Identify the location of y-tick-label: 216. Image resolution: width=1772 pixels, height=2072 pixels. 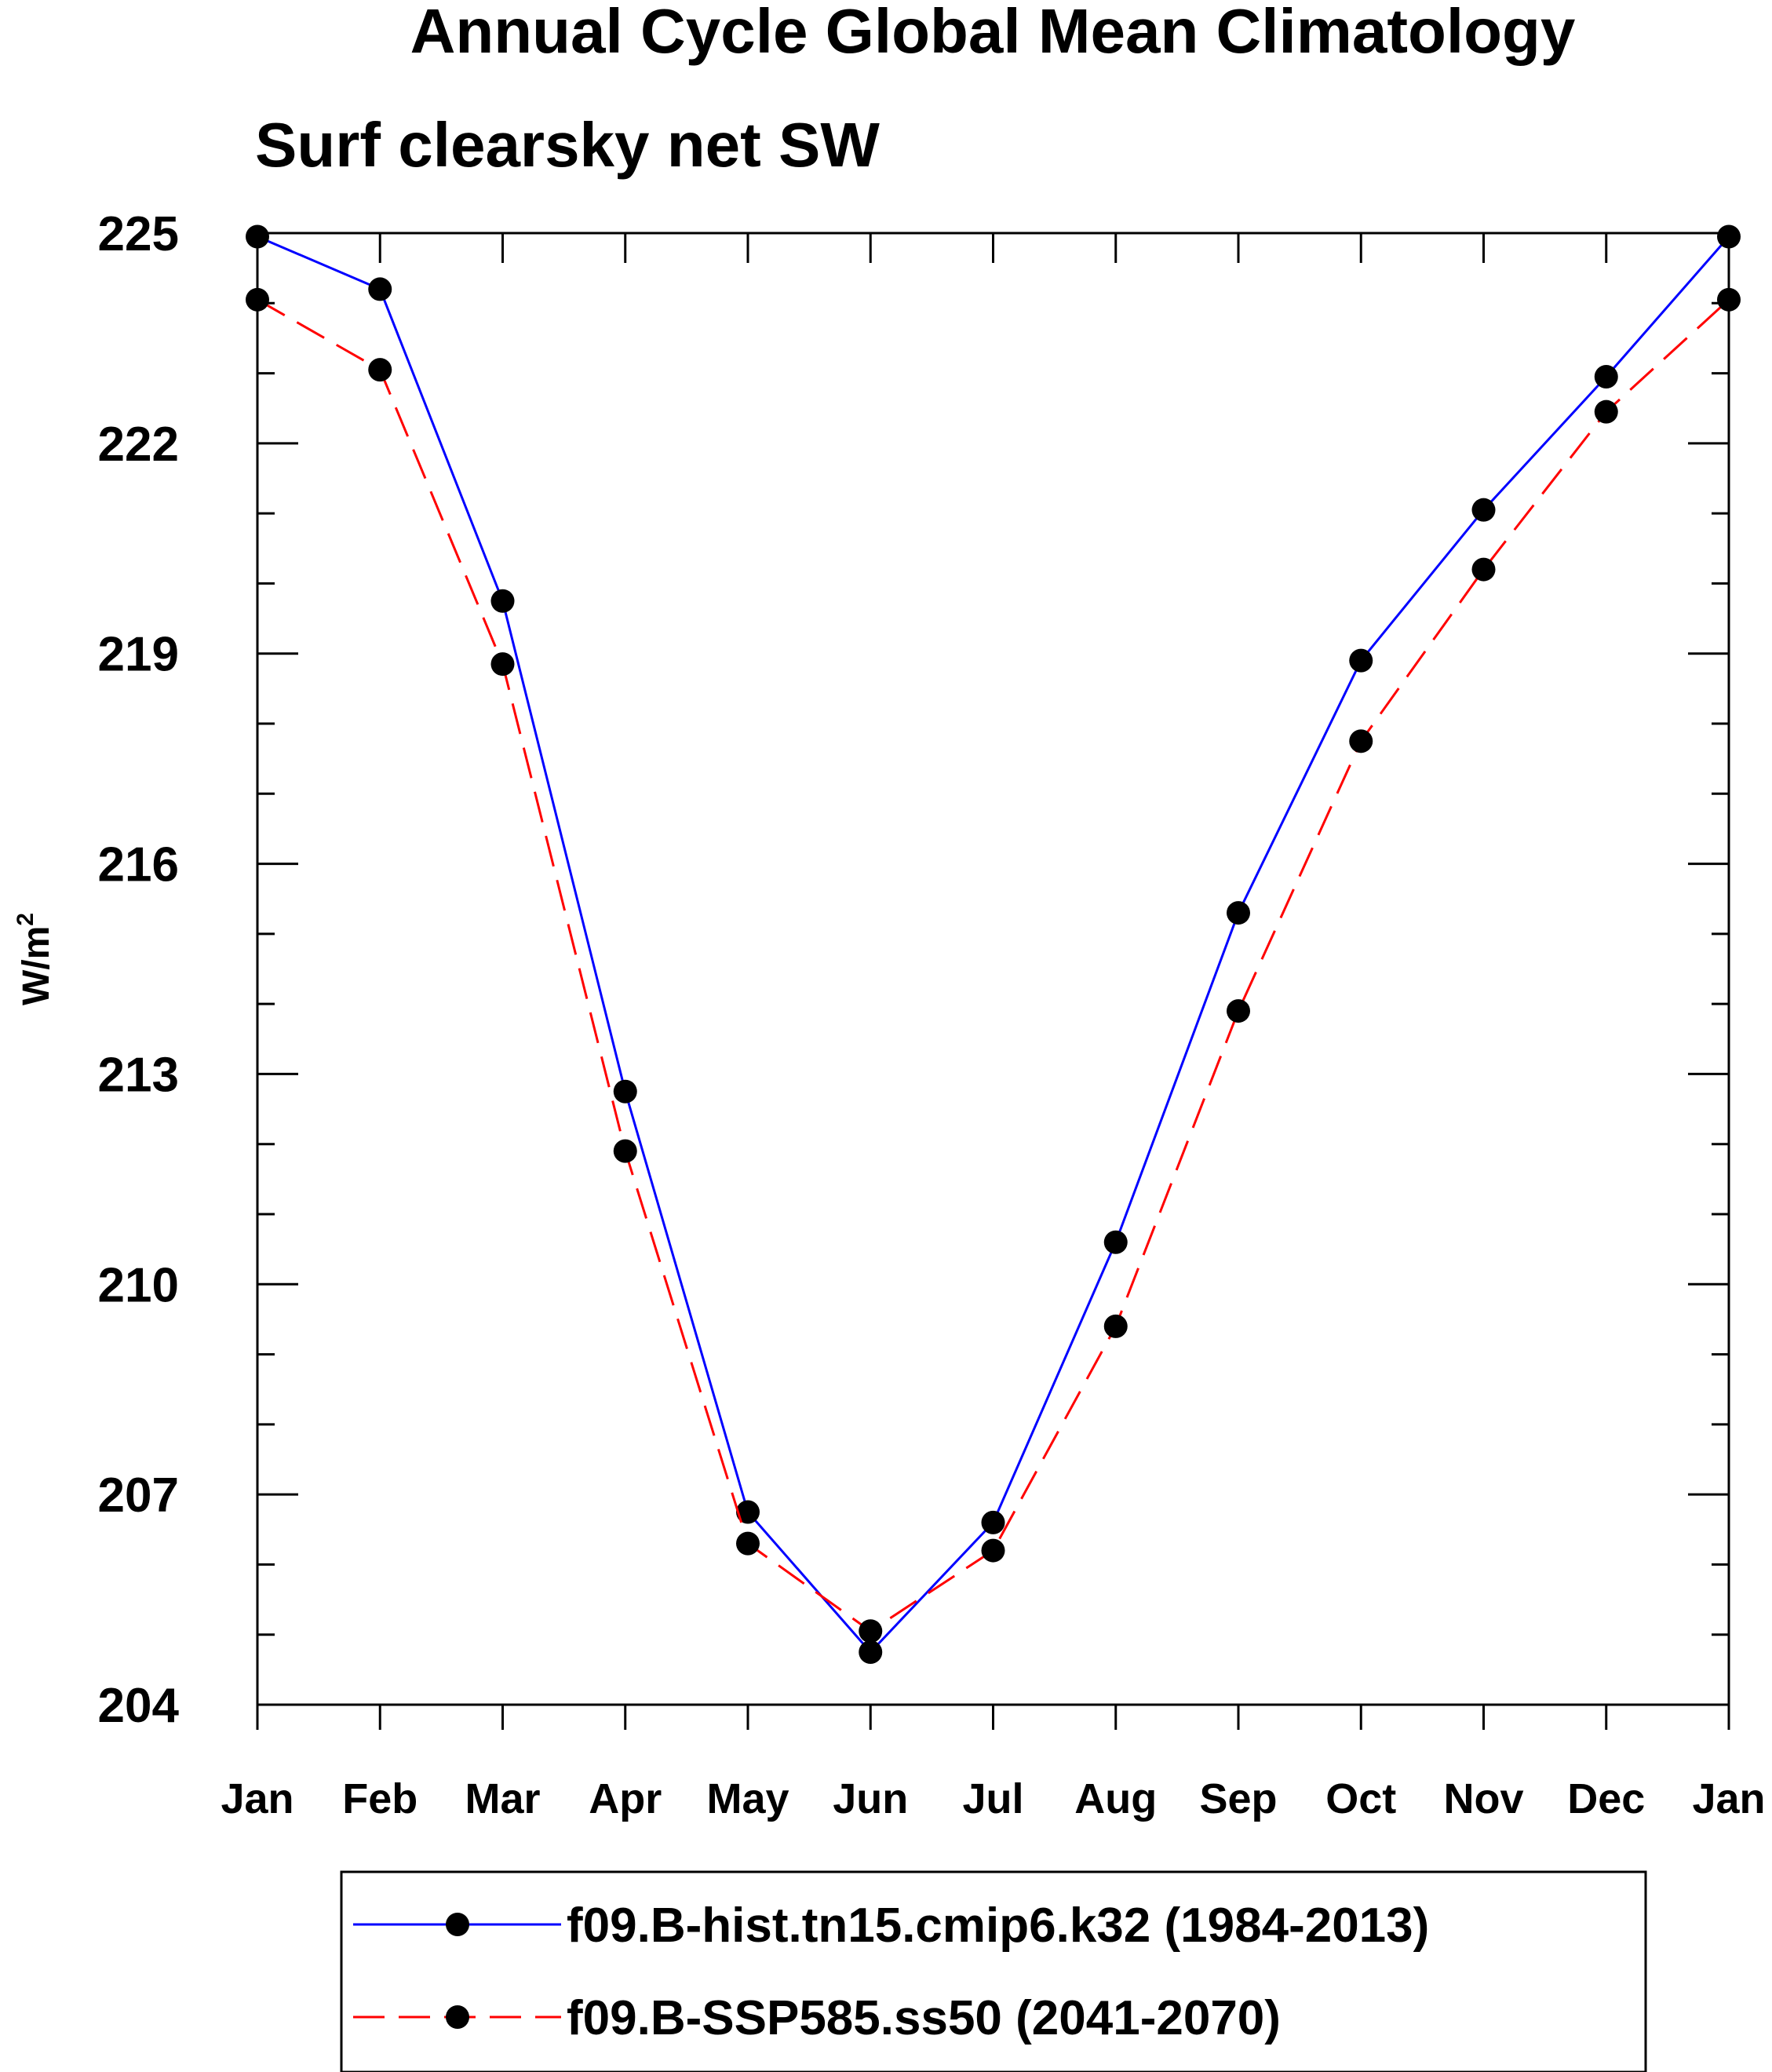
(138, 865).